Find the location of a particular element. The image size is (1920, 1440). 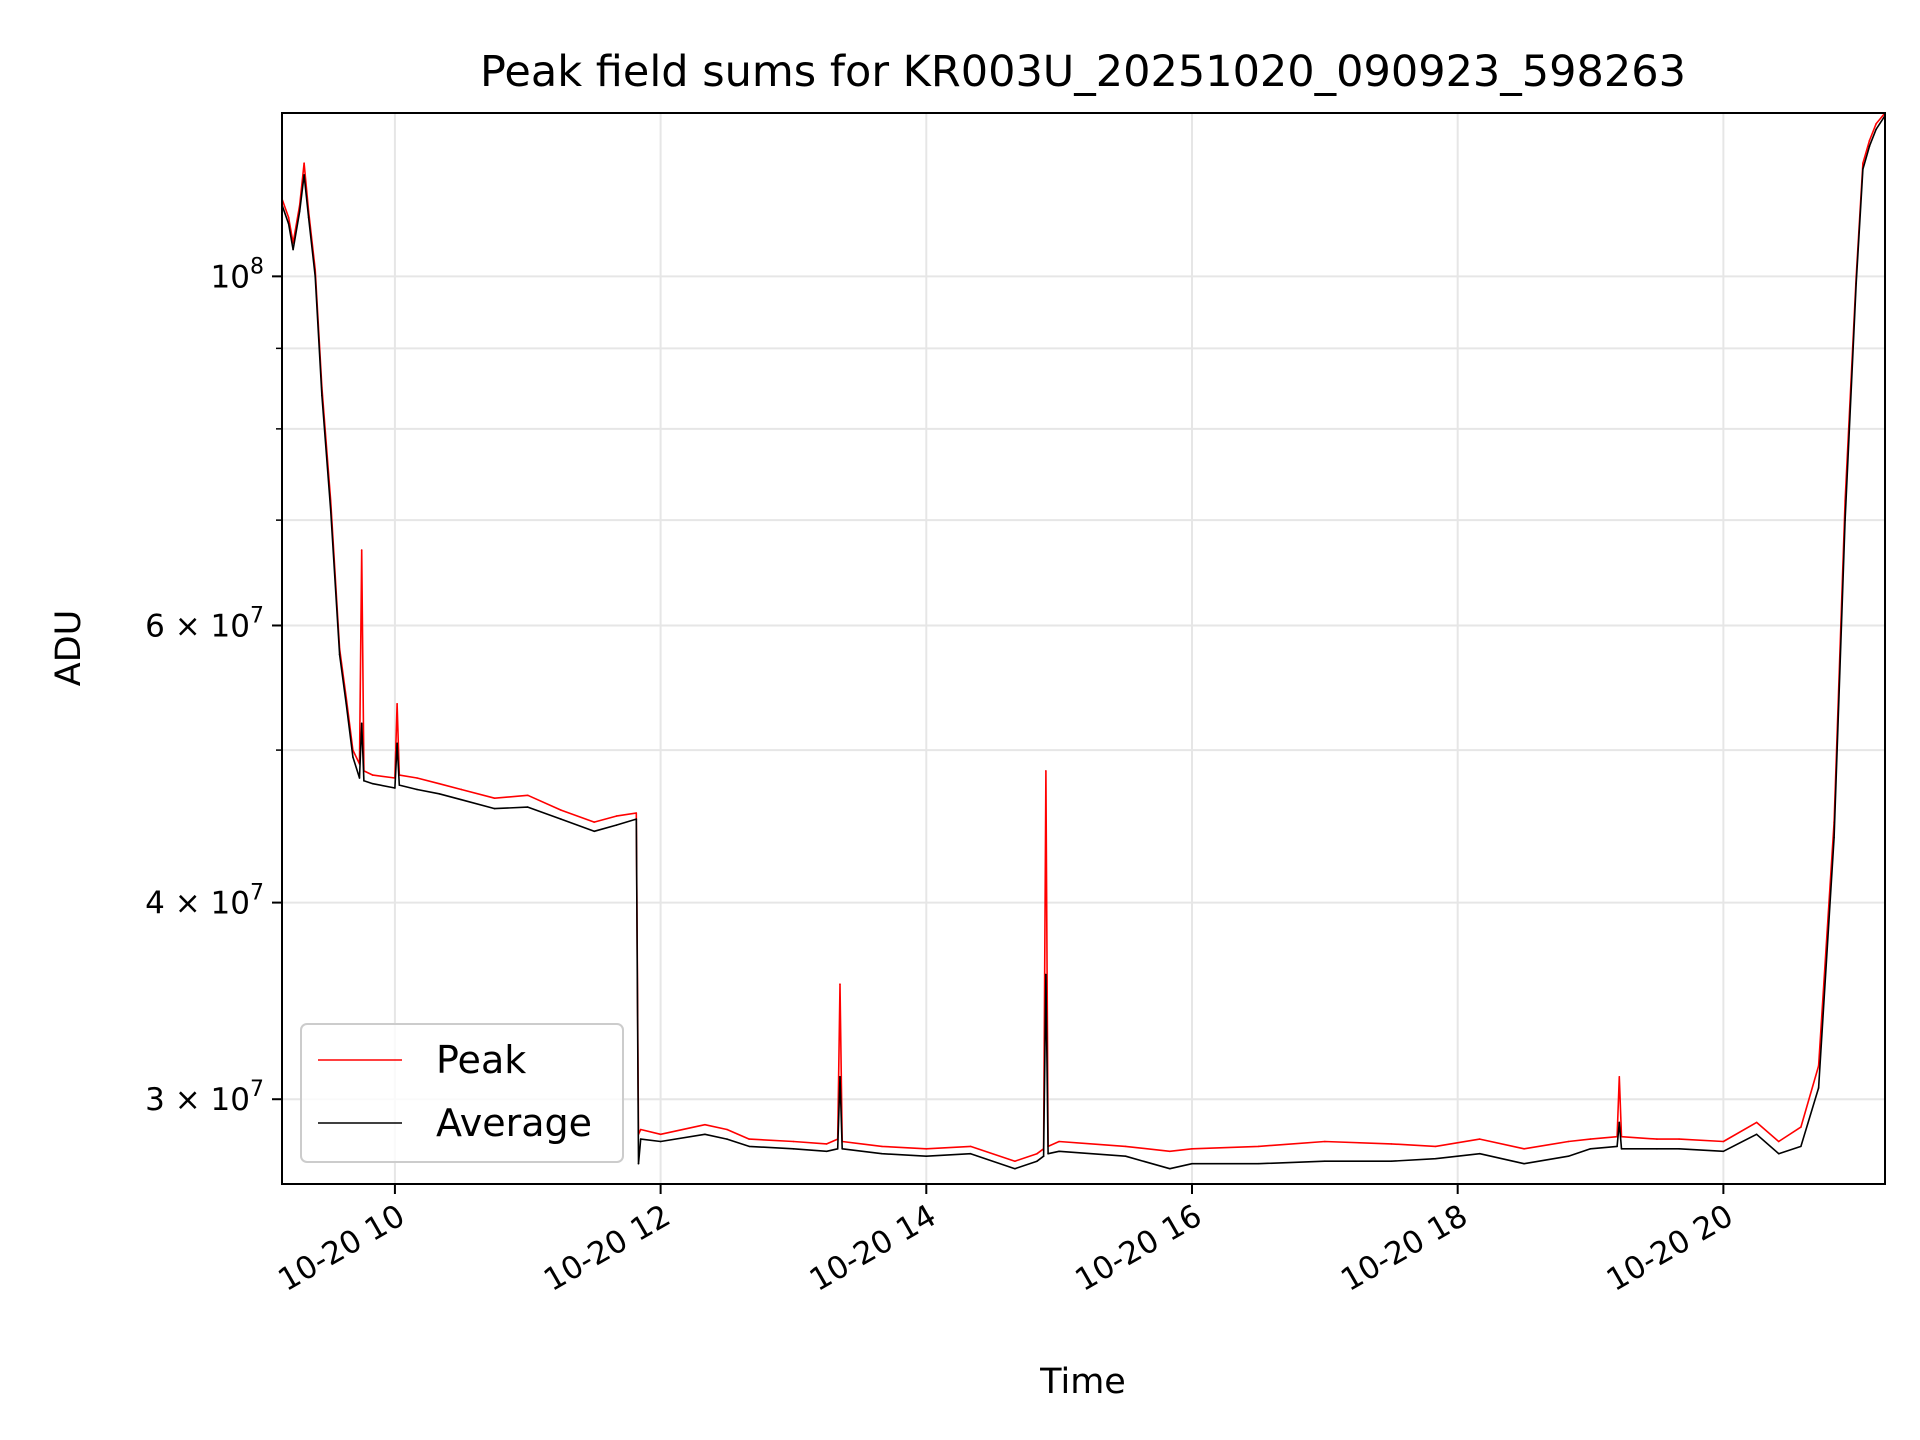

legend: Peak Average is located at coordinates (462, 1093).